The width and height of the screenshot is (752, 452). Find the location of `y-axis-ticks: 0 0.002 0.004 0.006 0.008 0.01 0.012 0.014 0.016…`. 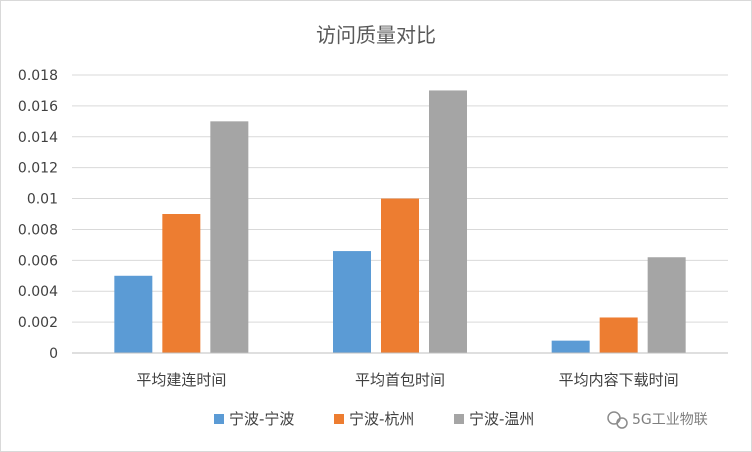

y-axis-ticks: 0 0.002 0.004 0.006 0.008 0.01 0.012 0.014 0.016… is located at coordinates (38, 215).